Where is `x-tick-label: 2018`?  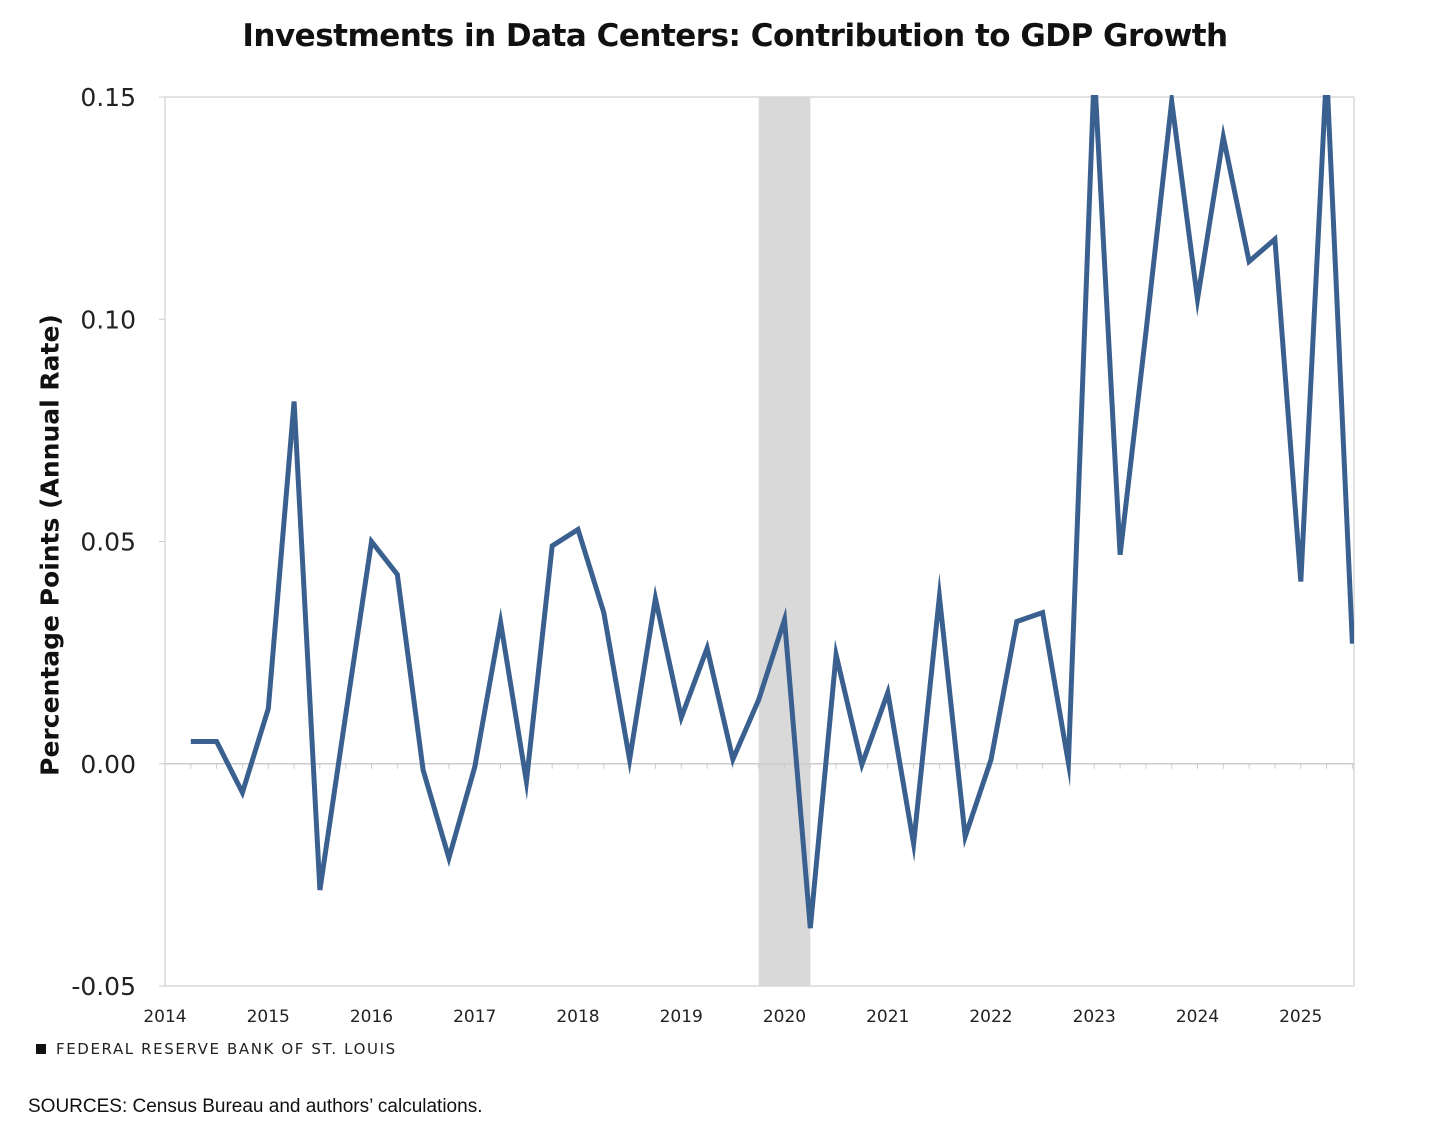 x-tick-label: 2018 is located at coordinates (577, 1017).